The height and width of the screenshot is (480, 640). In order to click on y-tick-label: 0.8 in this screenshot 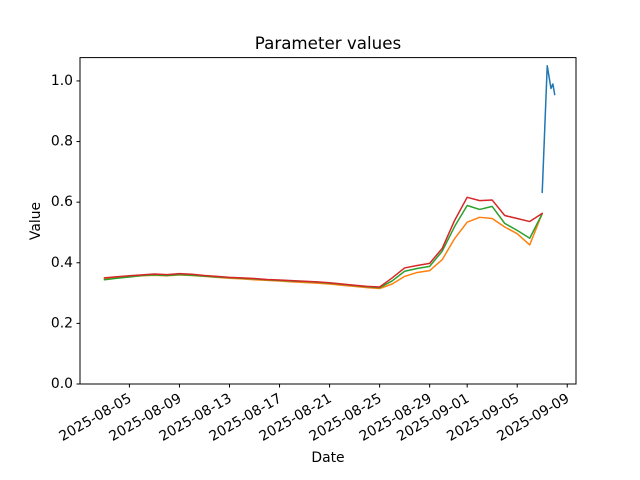, I will do `click(62, 142)`.